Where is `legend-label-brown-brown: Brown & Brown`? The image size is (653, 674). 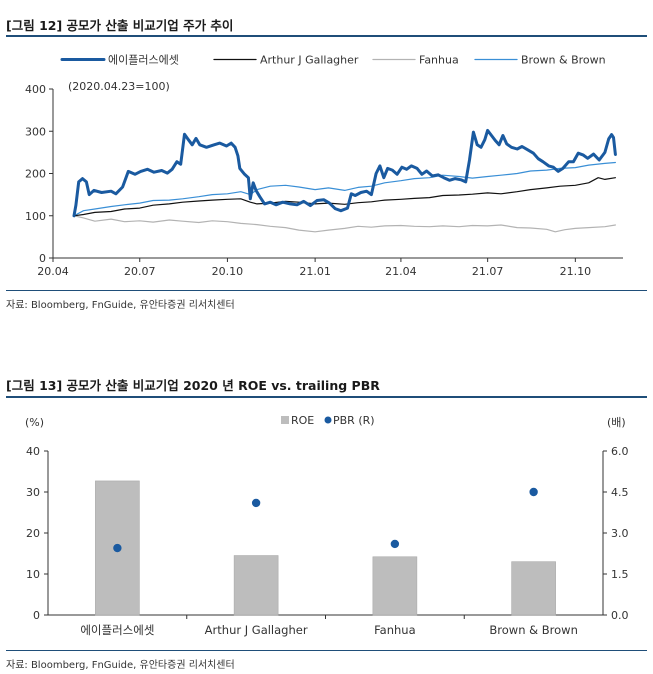 legend-label-brown-brown: Brown & Brown is located at coordinates (563, 60).